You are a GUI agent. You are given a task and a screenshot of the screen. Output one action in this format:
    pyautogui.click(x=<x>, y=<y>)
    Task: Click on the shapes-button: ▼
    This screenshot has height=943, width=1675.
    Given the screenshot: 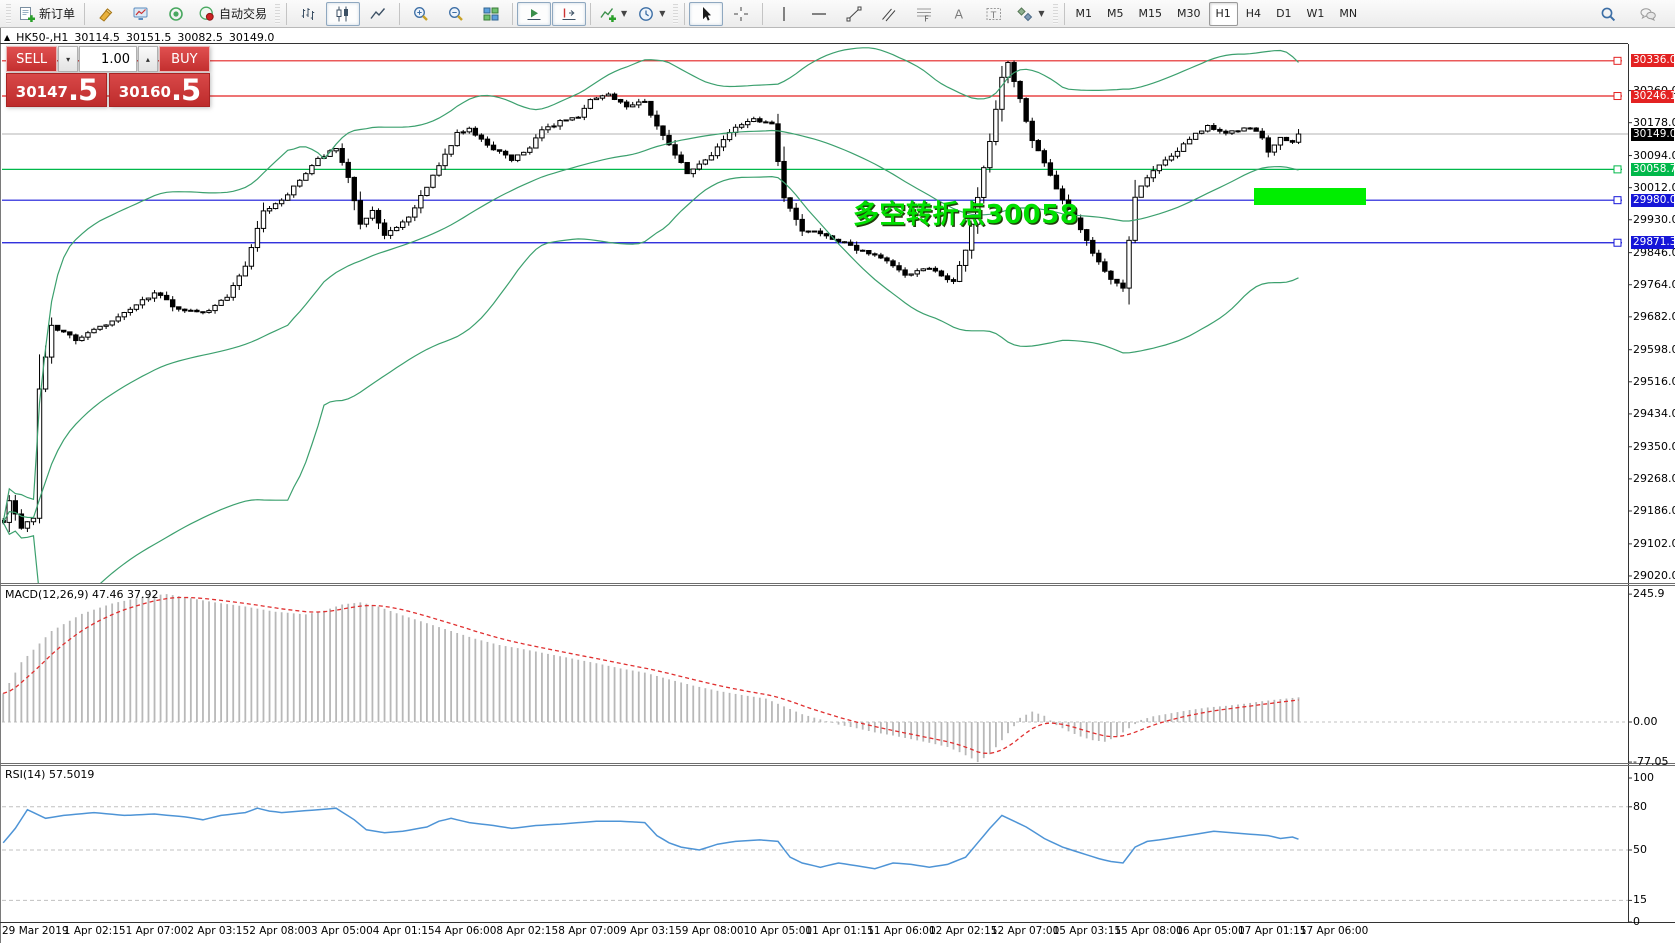 What is the action you would take?
    pyautogui.click(x=1030, y=14)
    